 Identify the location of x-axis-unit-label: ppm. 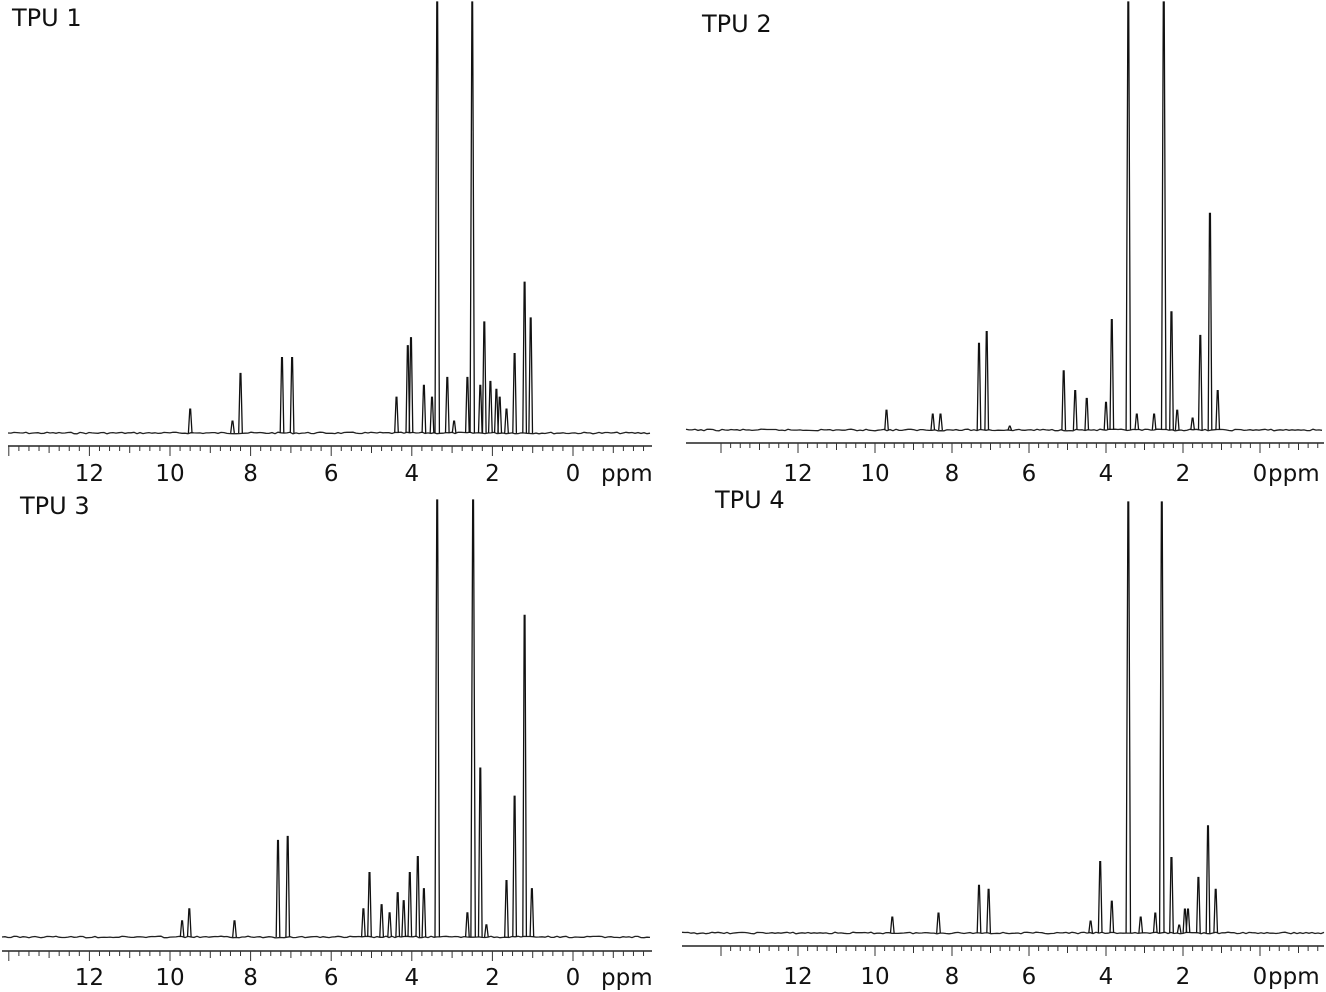
(627, 474).